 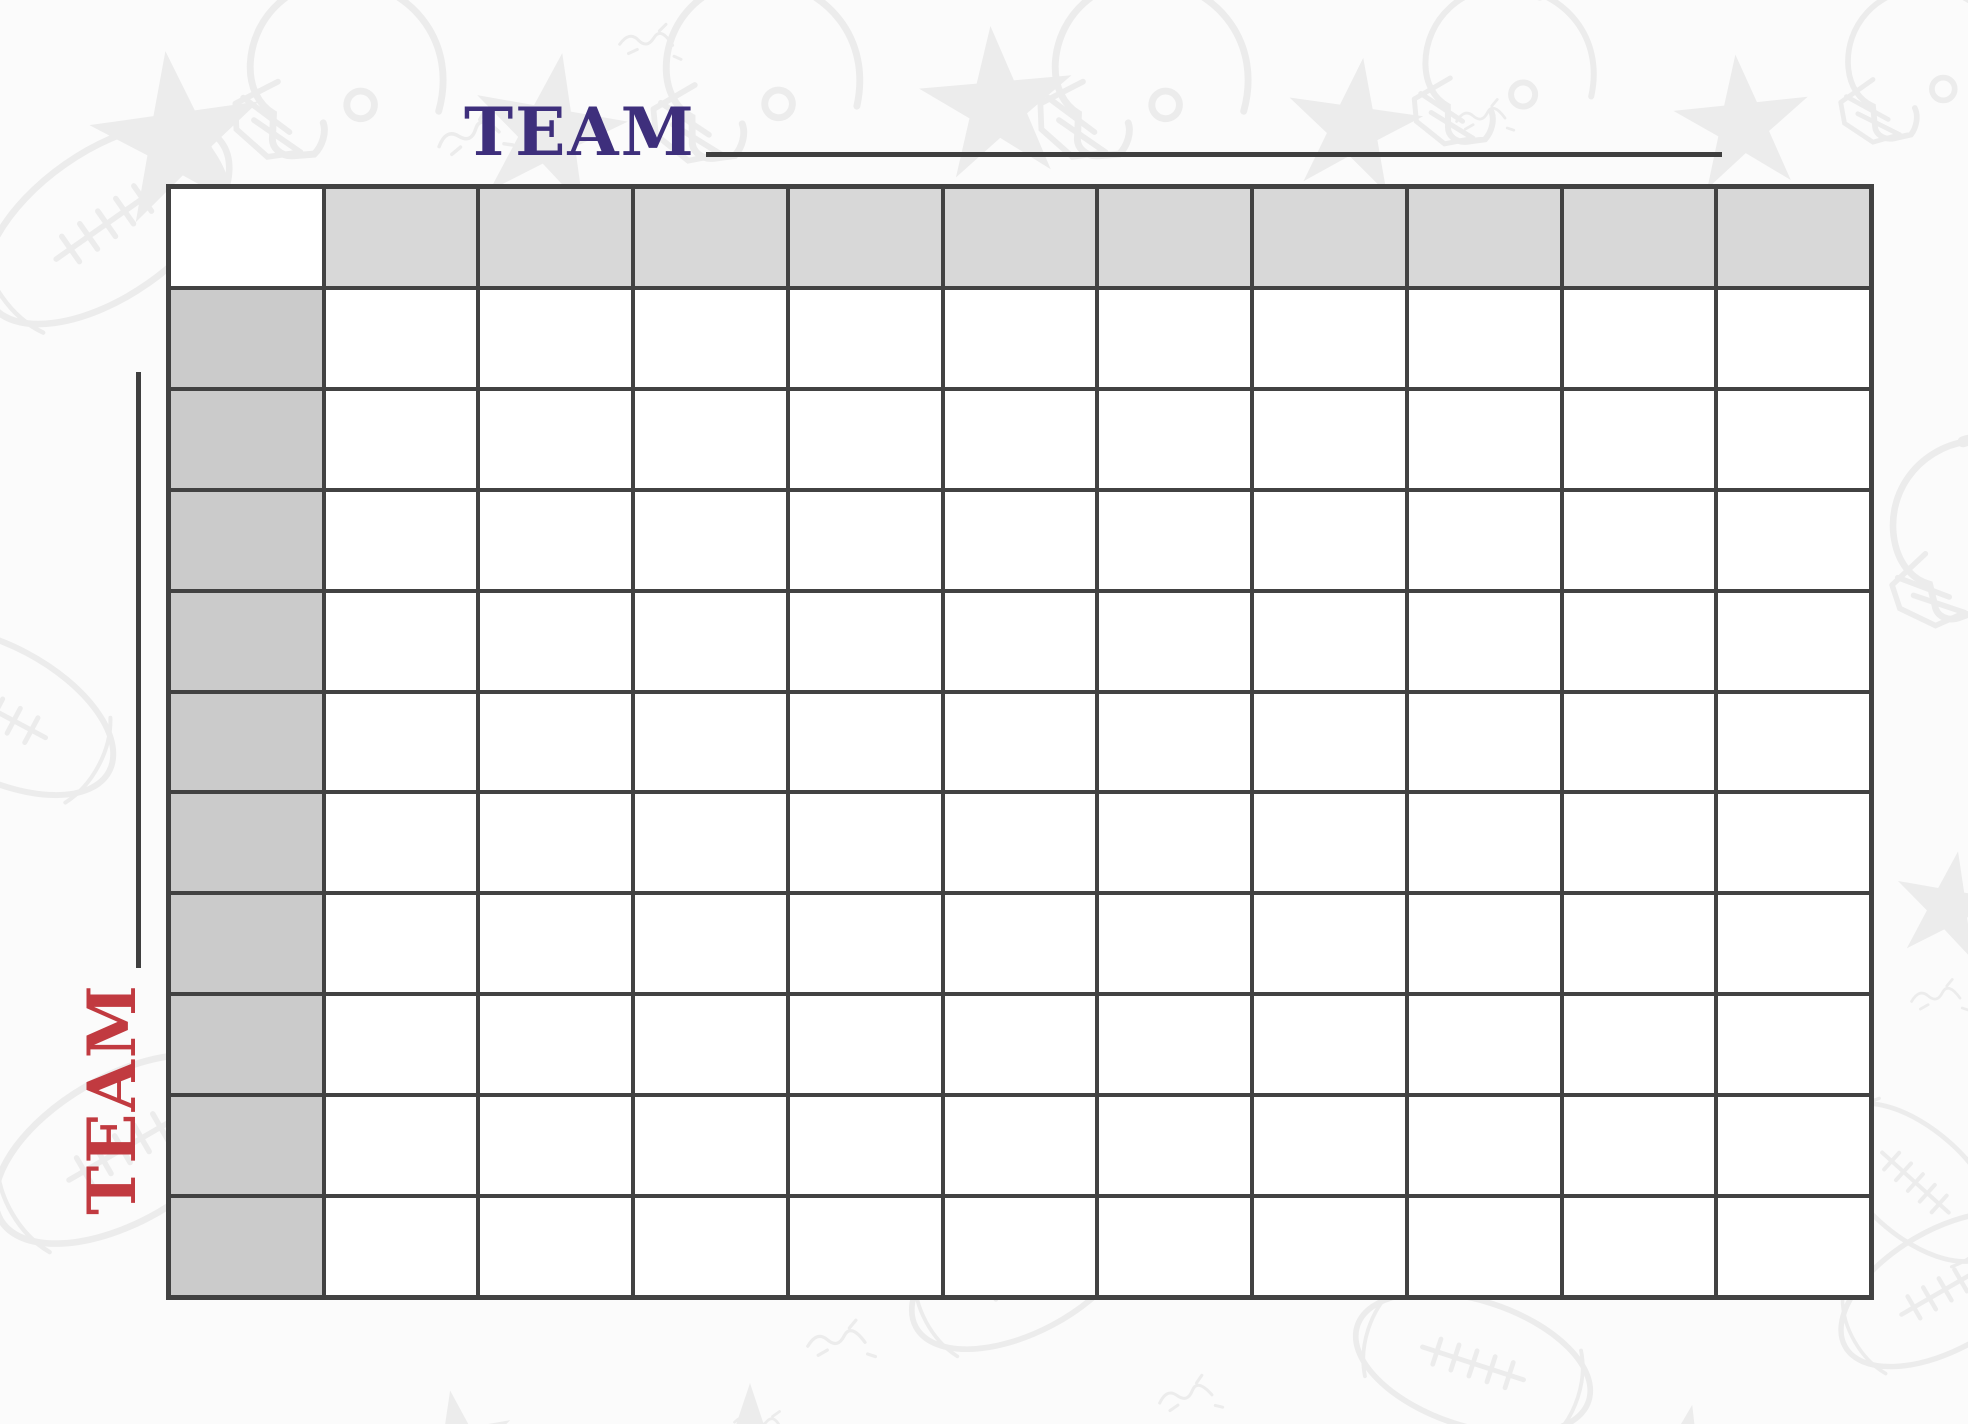 What do you see at coordinates (246, 237) in the screenshot?
I see `corner-cell` at bounding box center [246, 237].